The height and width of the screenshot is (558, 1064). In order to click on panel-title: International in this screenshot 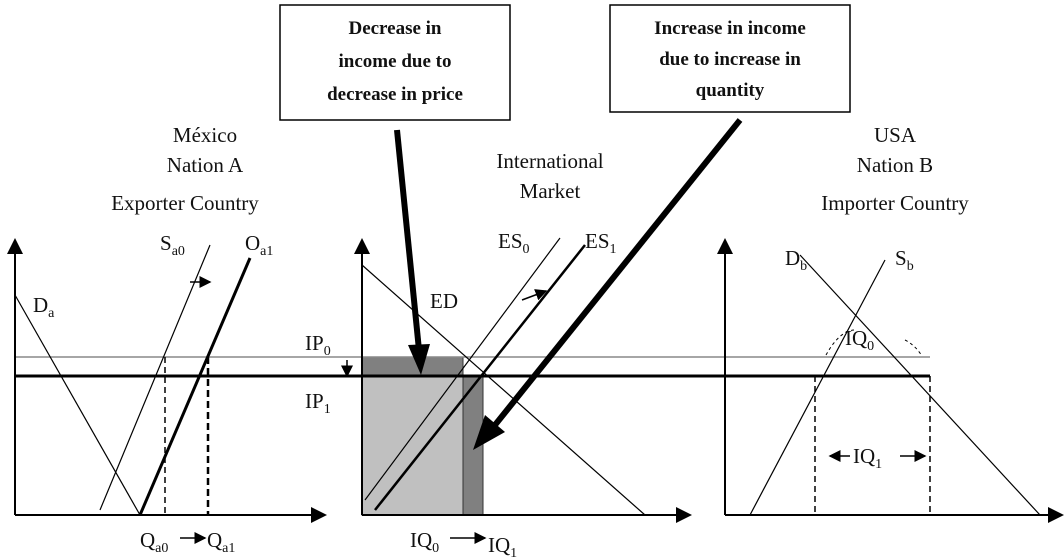, I will do `click(549, 161)`.